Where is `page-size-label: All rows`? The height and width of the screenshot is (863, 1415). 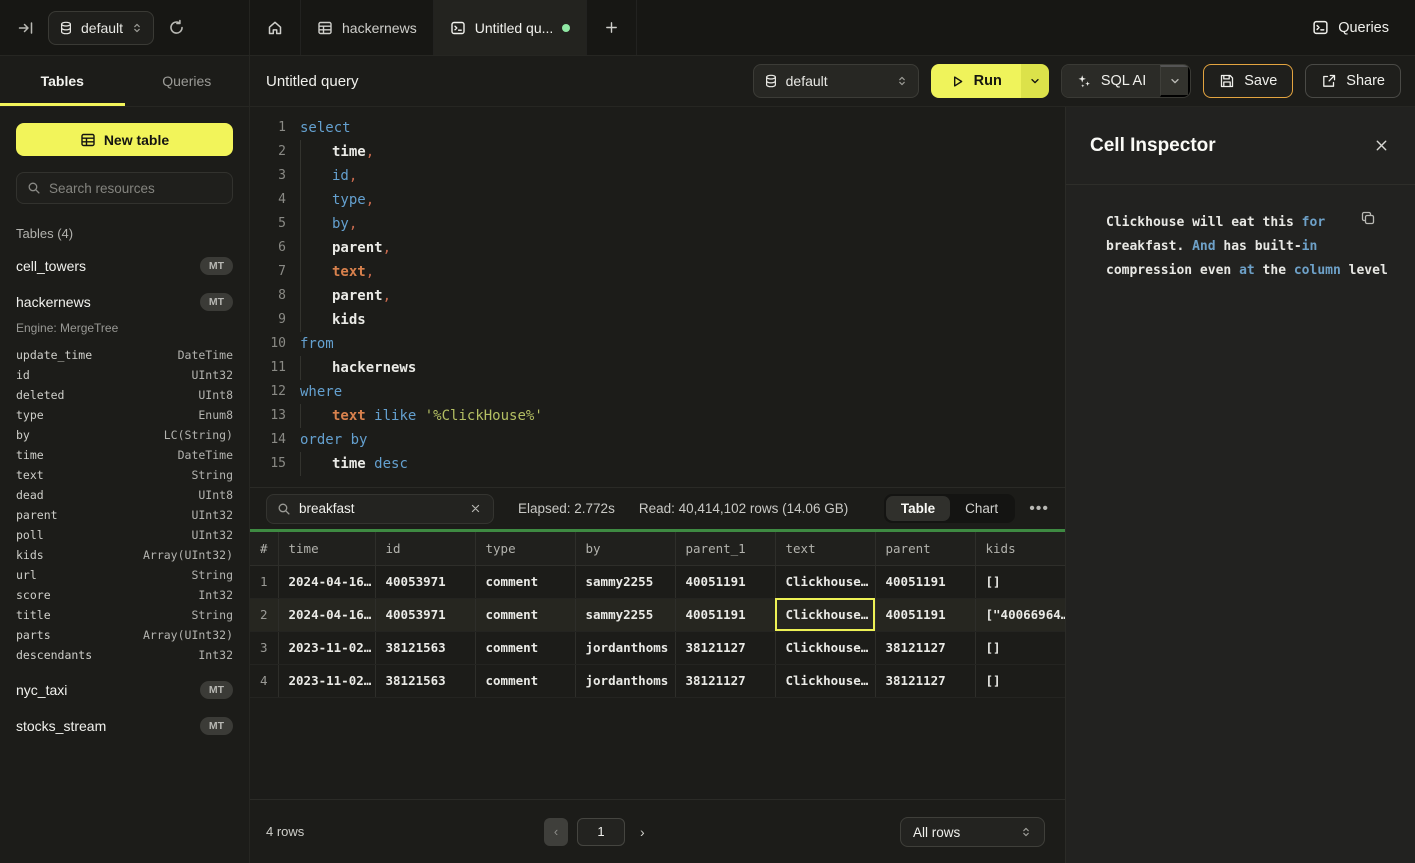 page-size-label: All rows is located at coordinates (937, 832).